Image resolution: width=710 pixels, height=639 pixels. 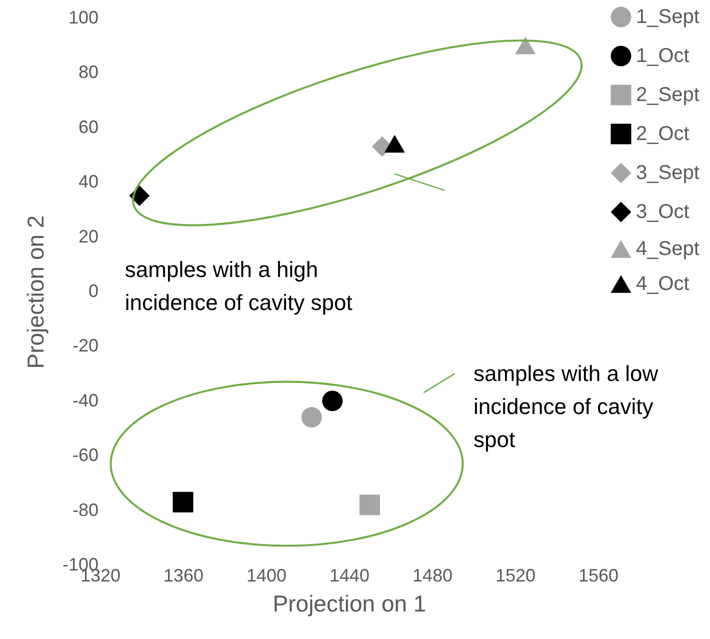 I want to click on legend-label: 3_Oct, so click(x=663, y=212).